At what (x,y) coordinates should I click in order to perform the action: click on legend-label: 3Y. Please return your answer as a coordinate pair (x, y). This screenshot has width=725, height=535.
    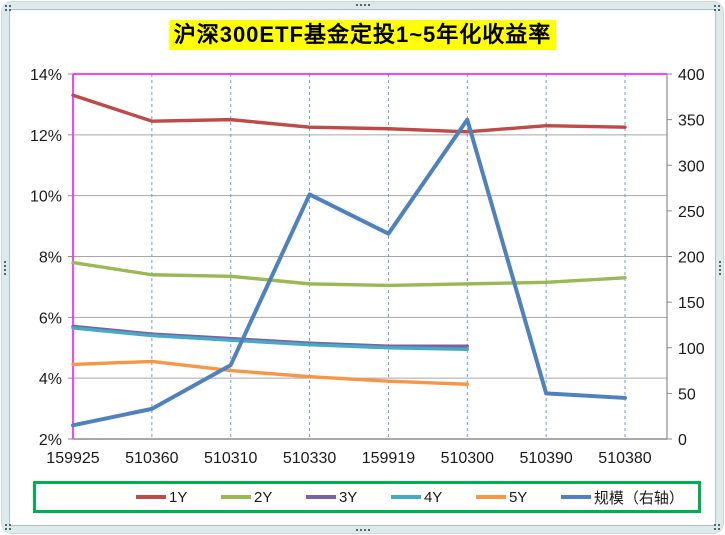
    Looking at the image, I should click on (348, 497).